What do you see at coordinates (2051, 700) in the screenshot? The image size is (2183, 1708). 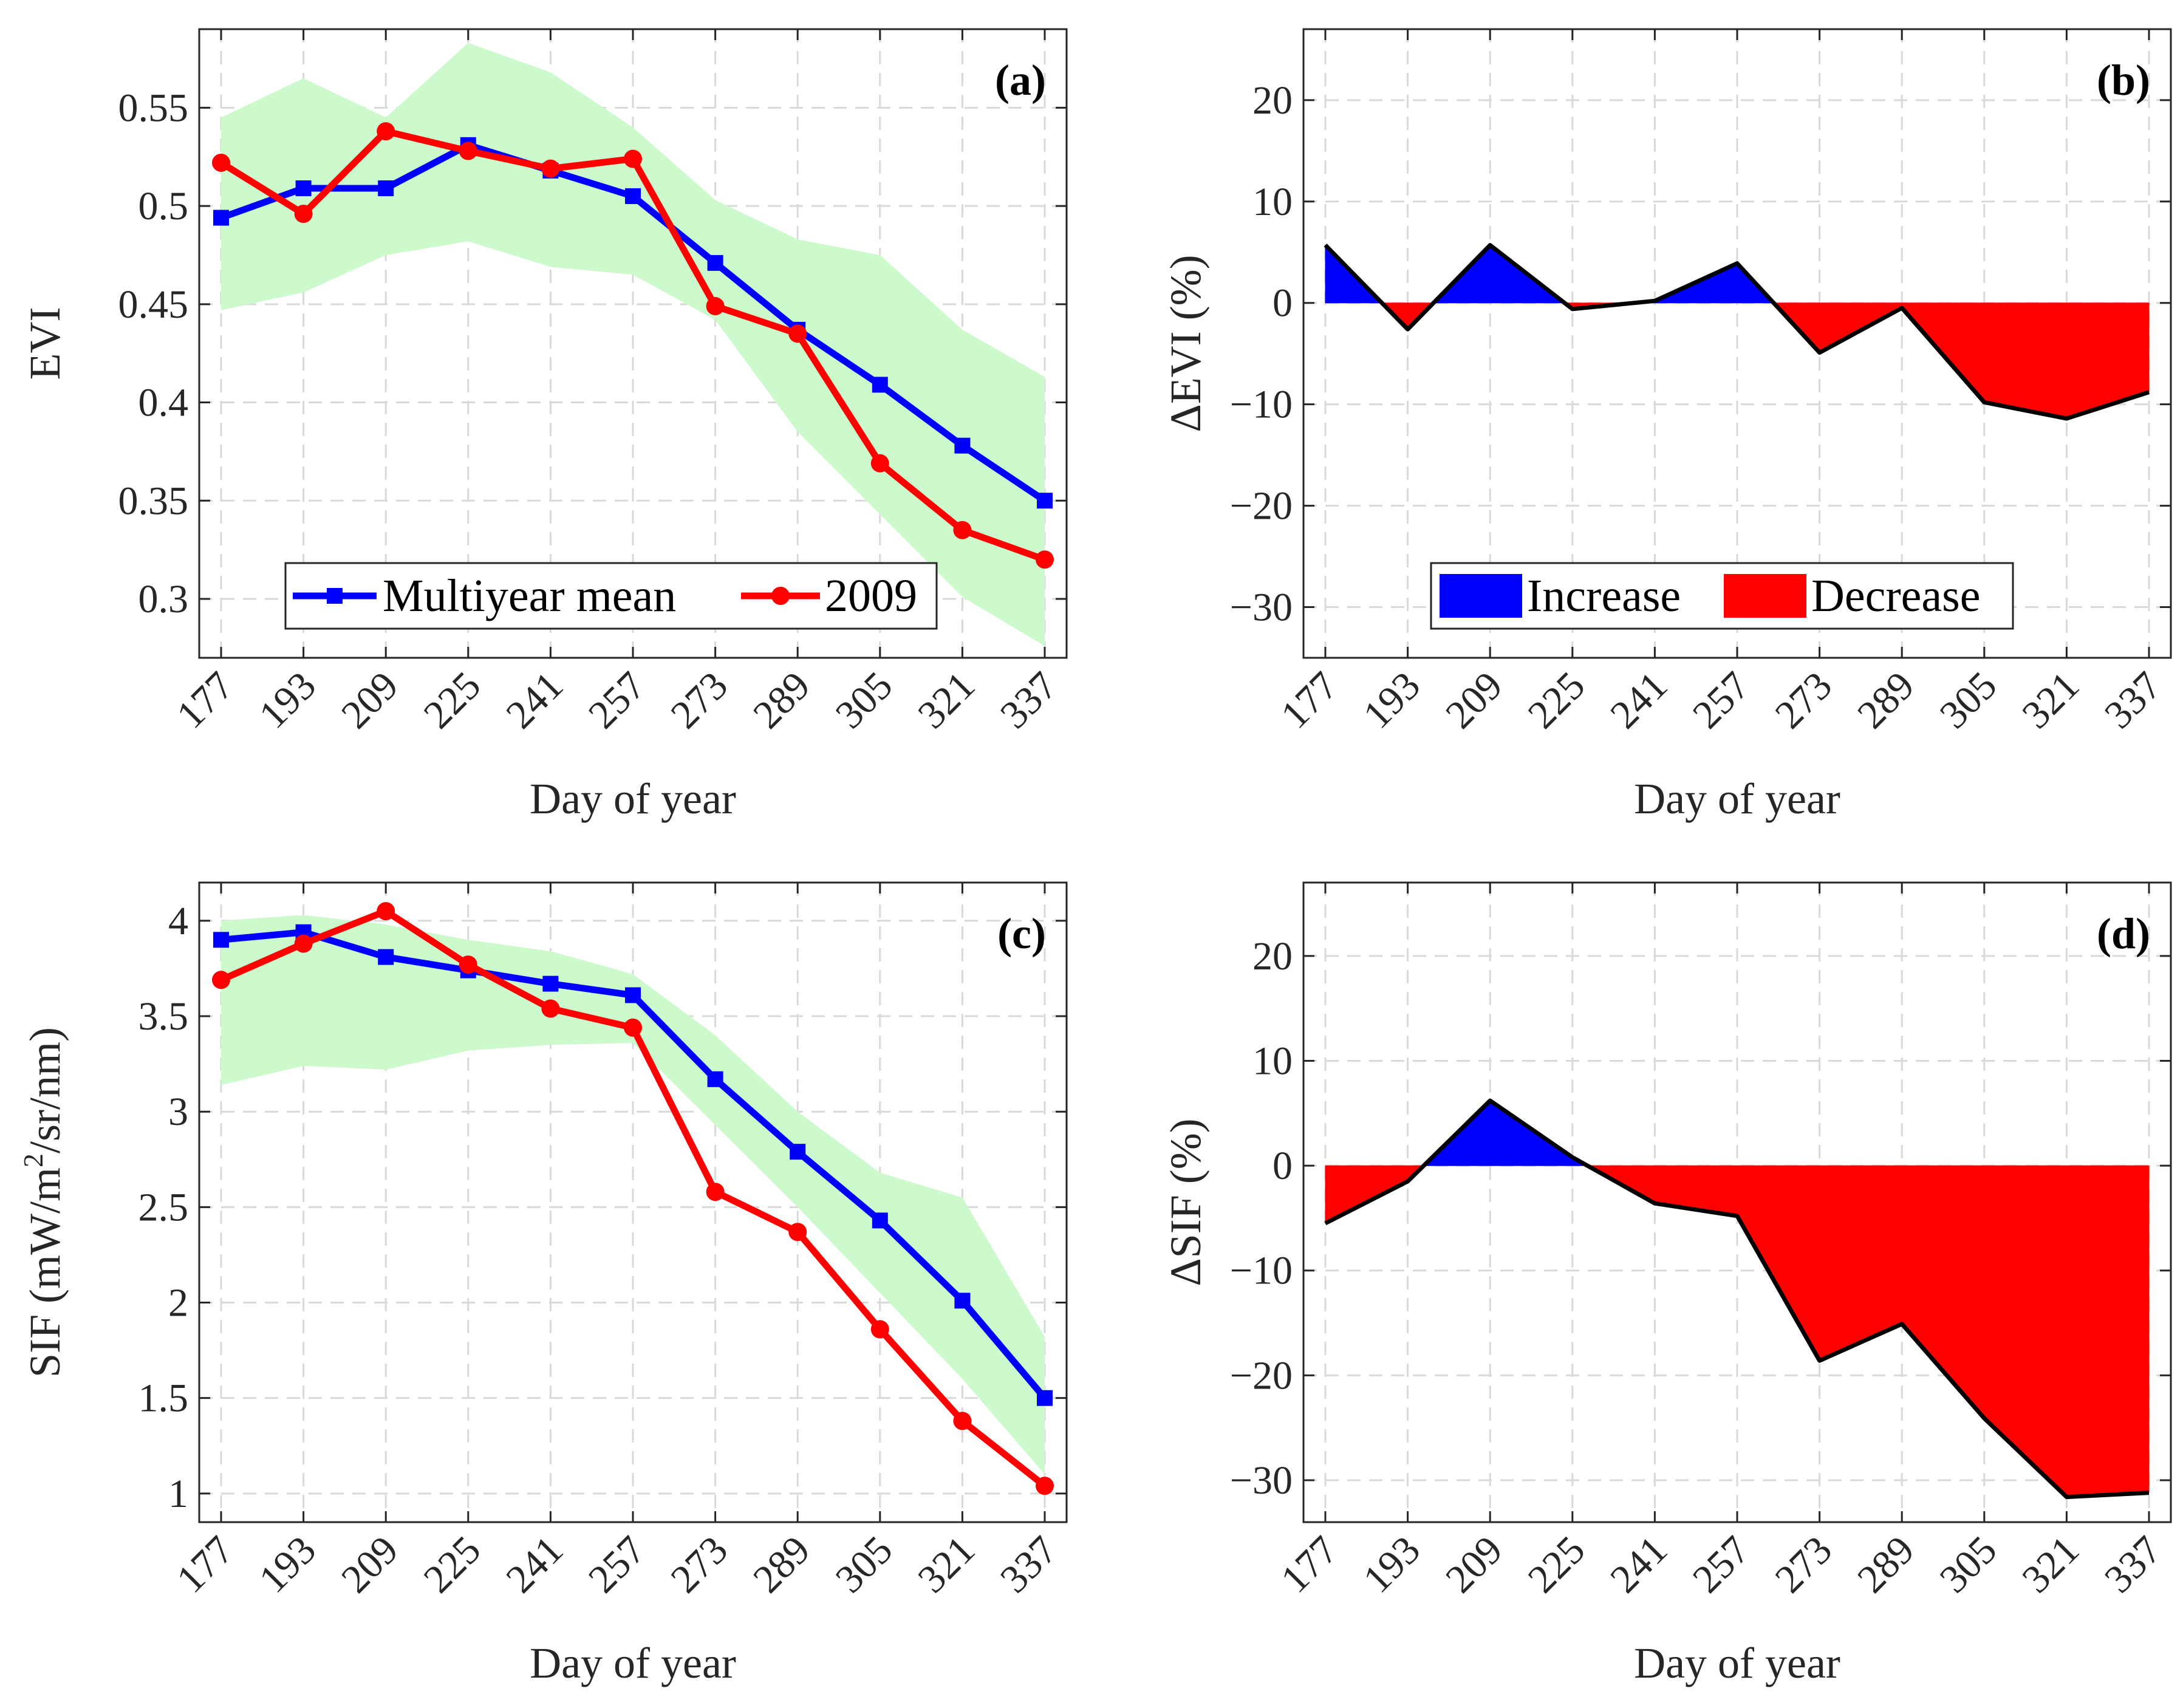 I see `x-tick-label: 321` at bounding box center [2051, 700].